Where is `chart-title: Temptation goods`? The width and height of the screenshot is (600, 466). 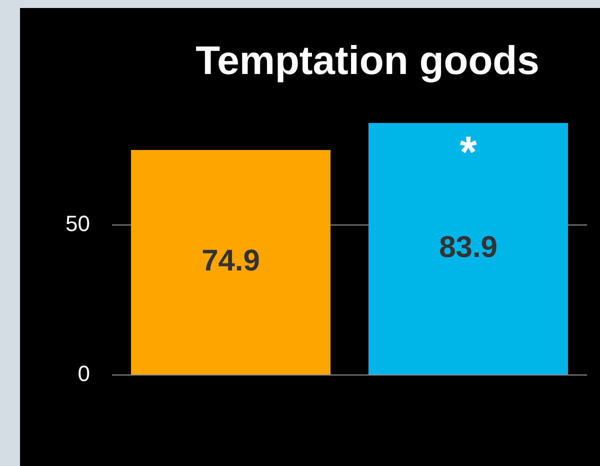 chart-title: Temptation goods is located at coordinates (368, 61).